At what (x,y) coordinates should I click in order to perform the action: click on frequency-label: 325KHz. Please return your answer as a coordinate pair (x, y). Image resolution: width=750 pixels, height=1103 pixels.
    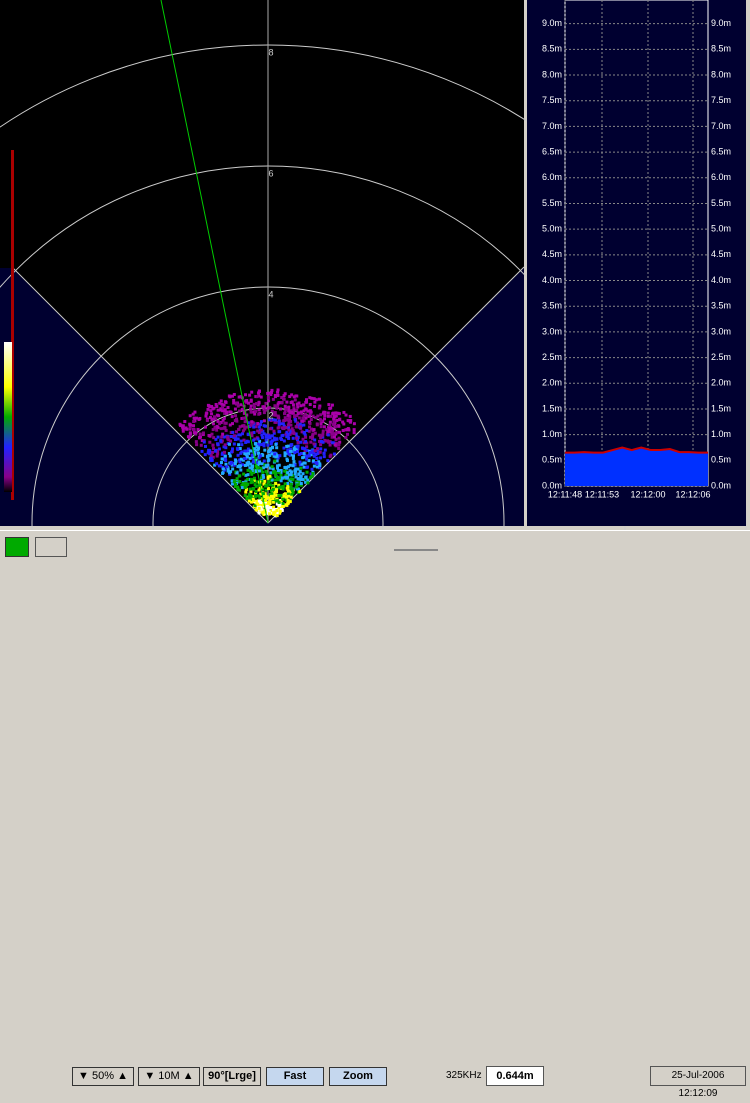
    Looking at the image, I should click on (464, 1075).